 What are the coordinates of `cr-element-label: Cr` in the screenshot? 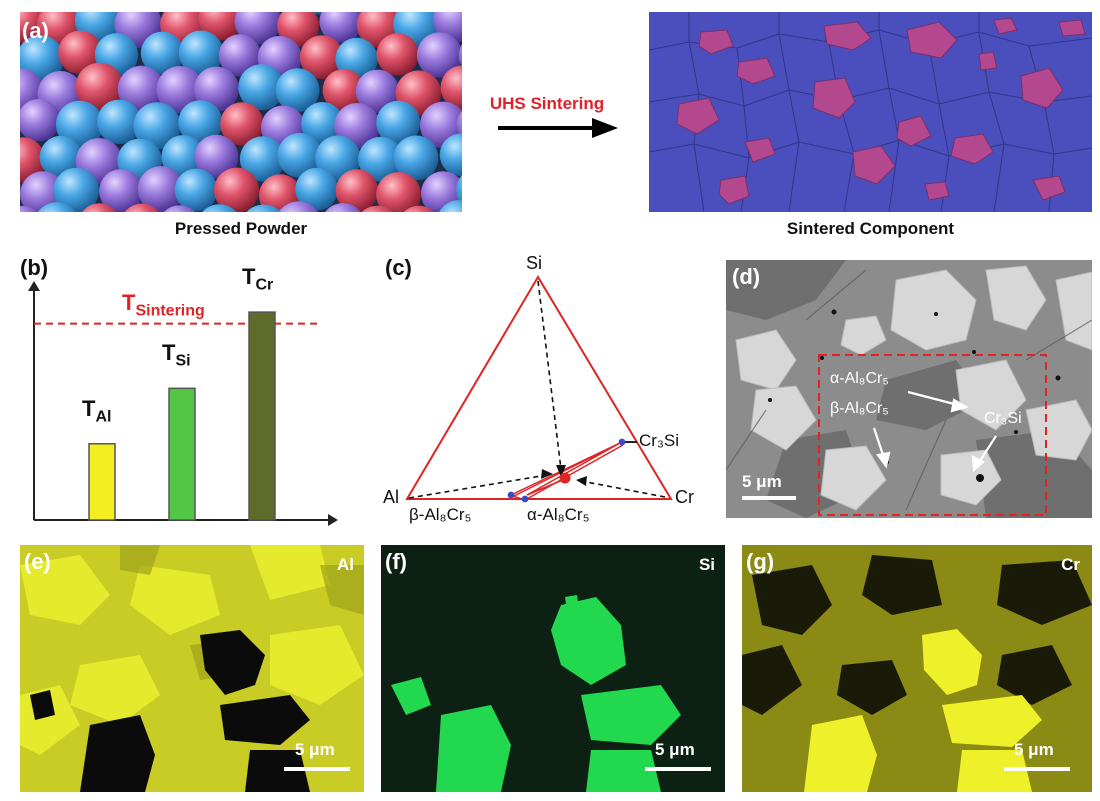 It's located at (1070, 564).